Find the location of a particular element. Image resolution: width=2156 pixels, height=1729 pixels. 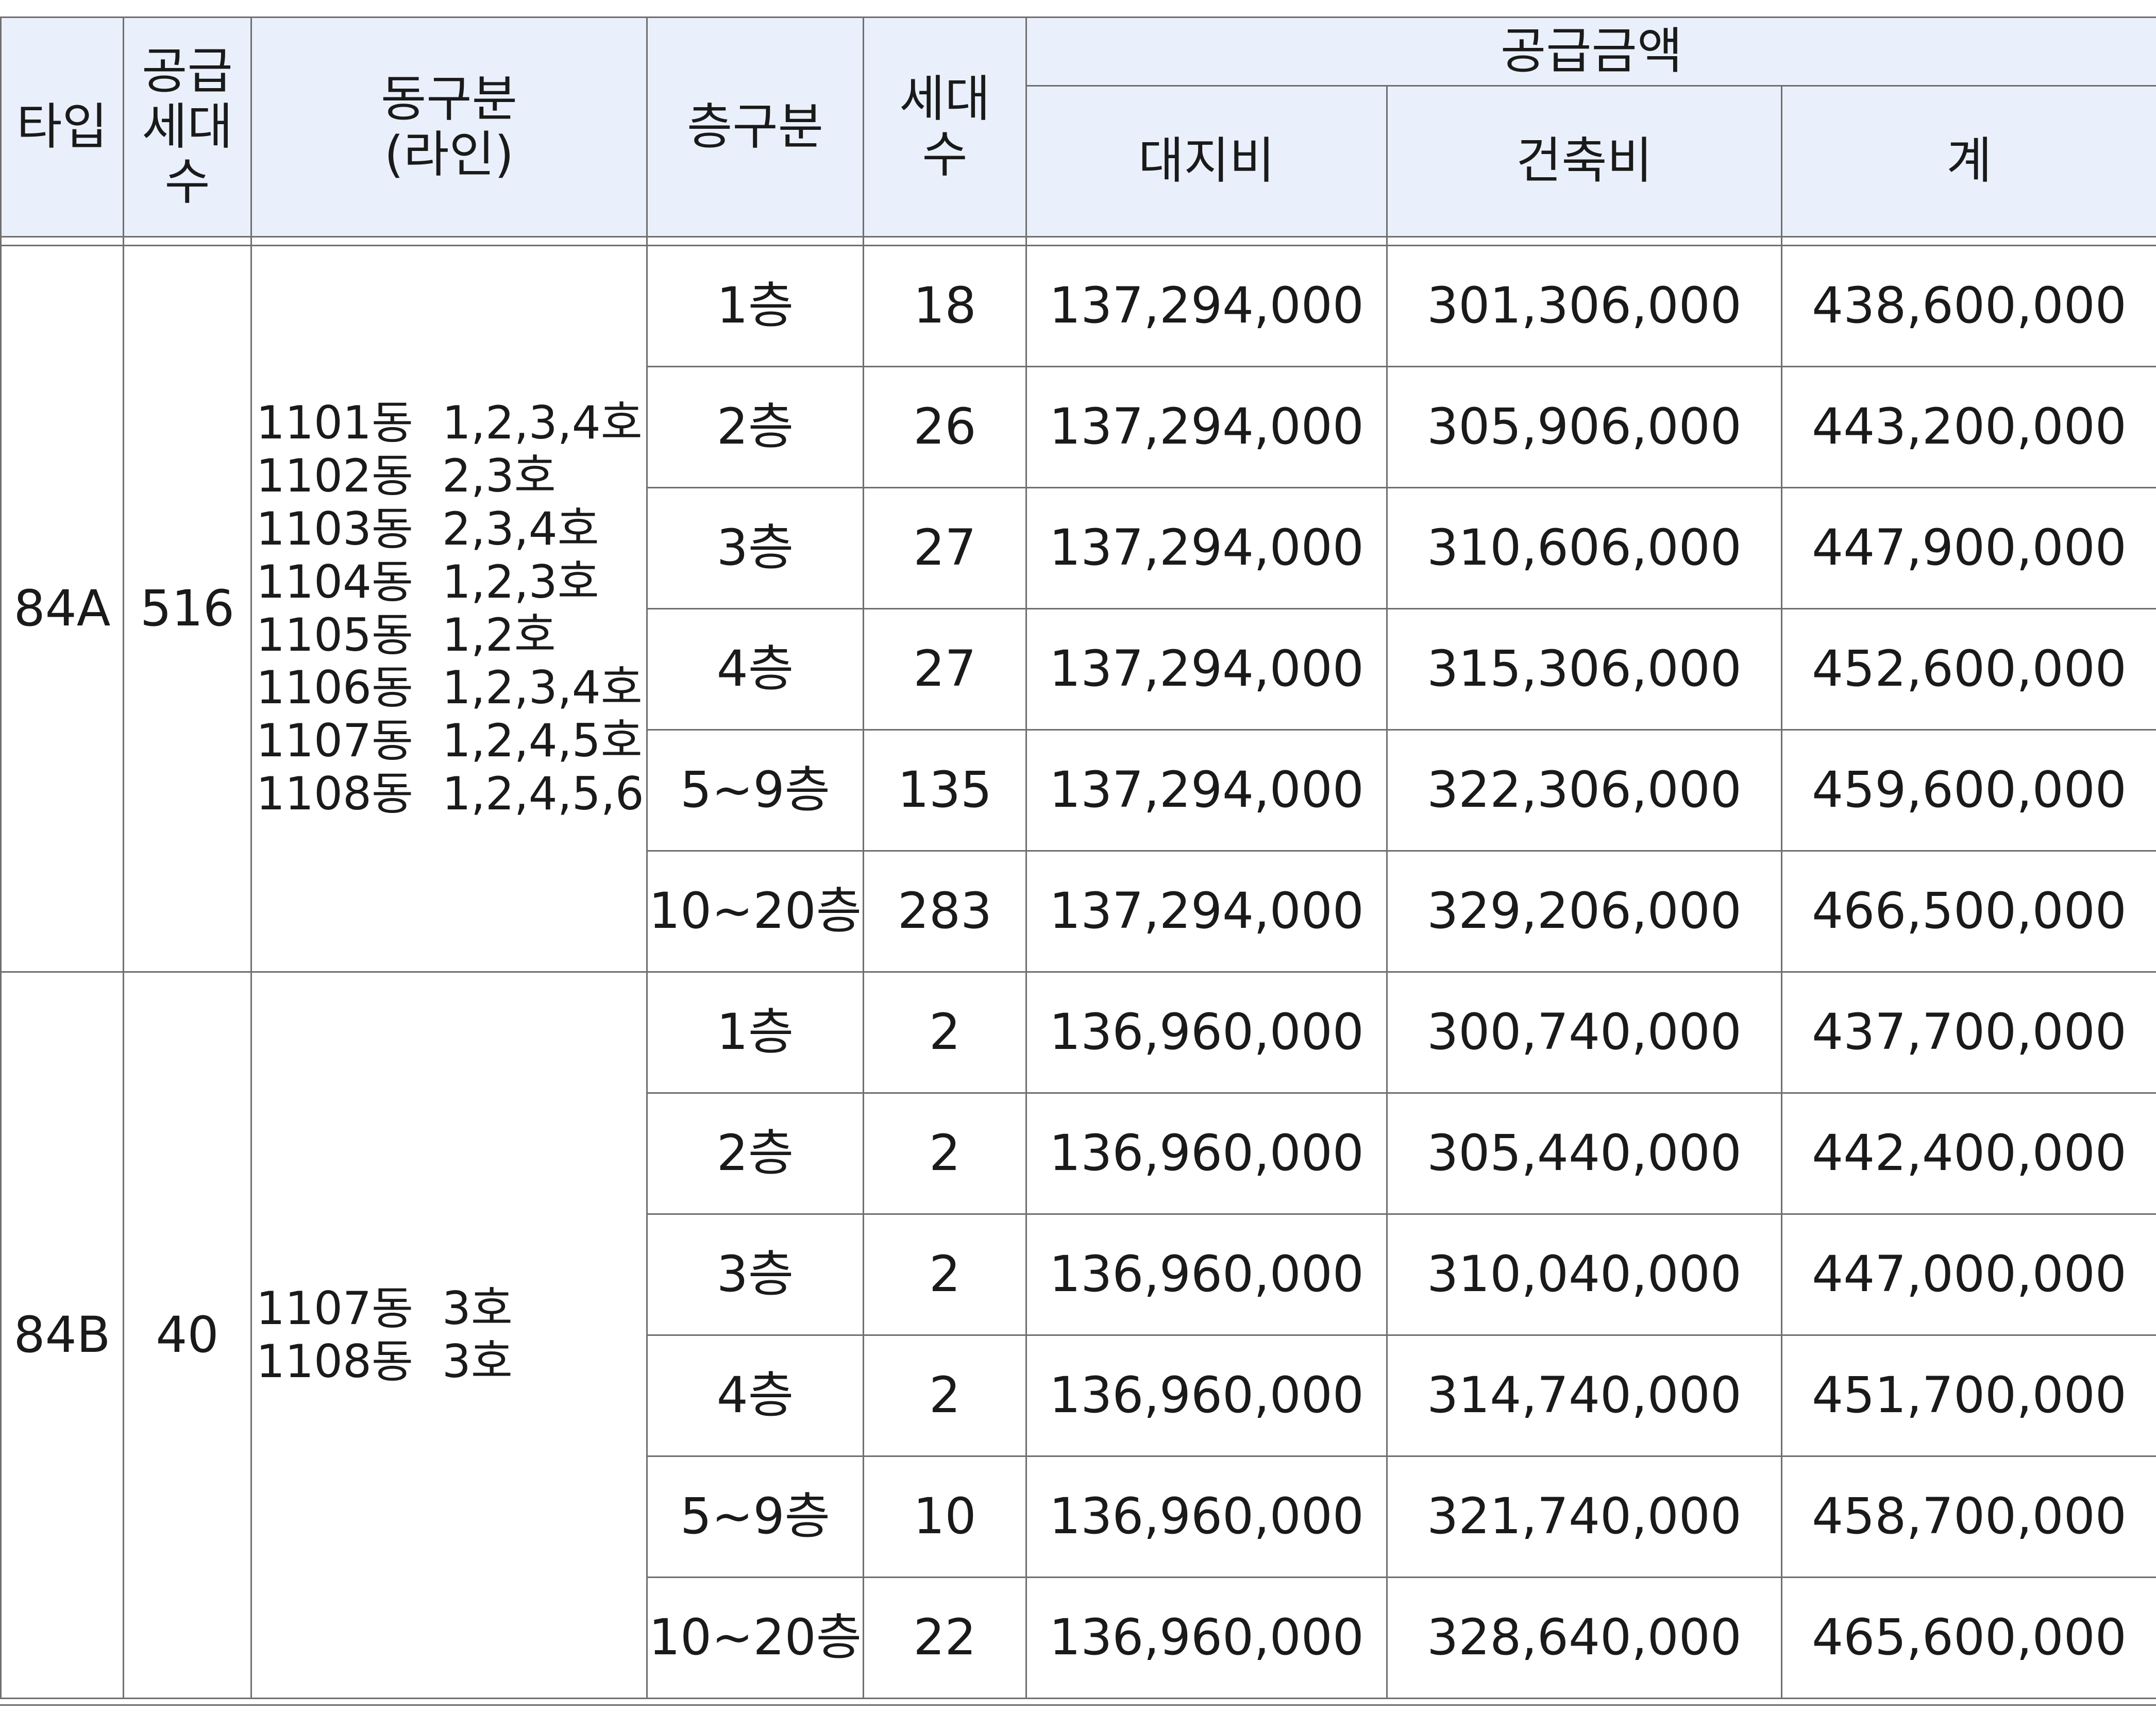

total-cell: 437,700,000 is located at coordinates (1968, 1032).